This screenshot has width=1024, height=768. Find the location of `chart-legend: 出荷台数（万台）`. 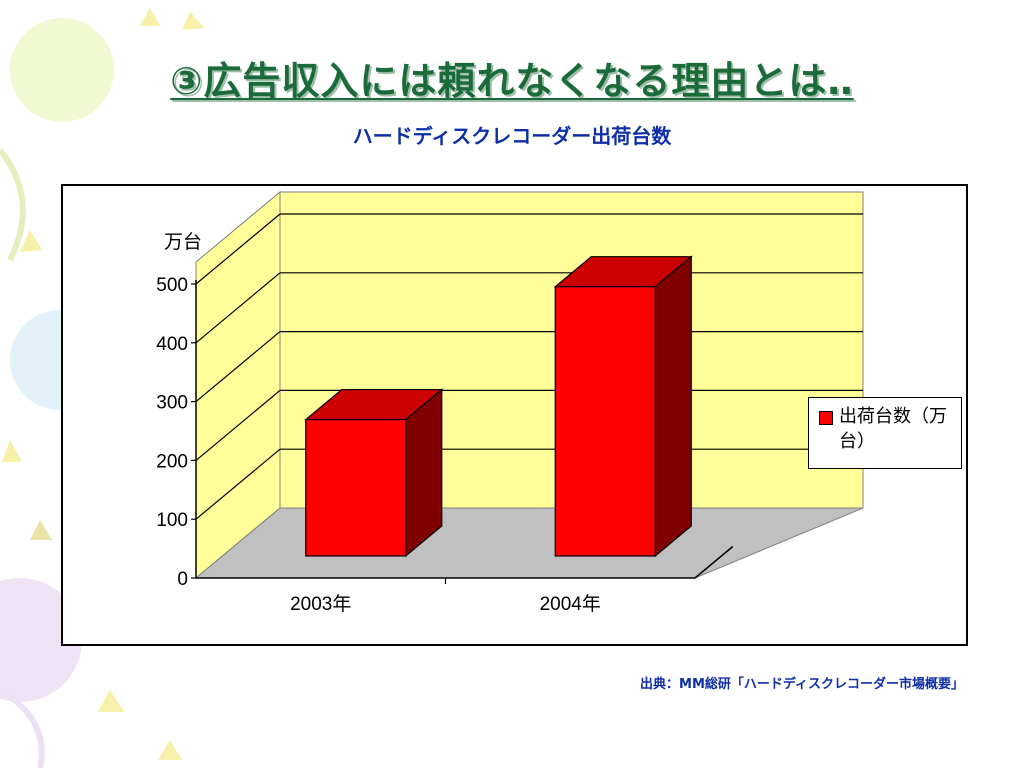

chart-legend: 出荷台数（万台） is located at coordinates (885, 433).